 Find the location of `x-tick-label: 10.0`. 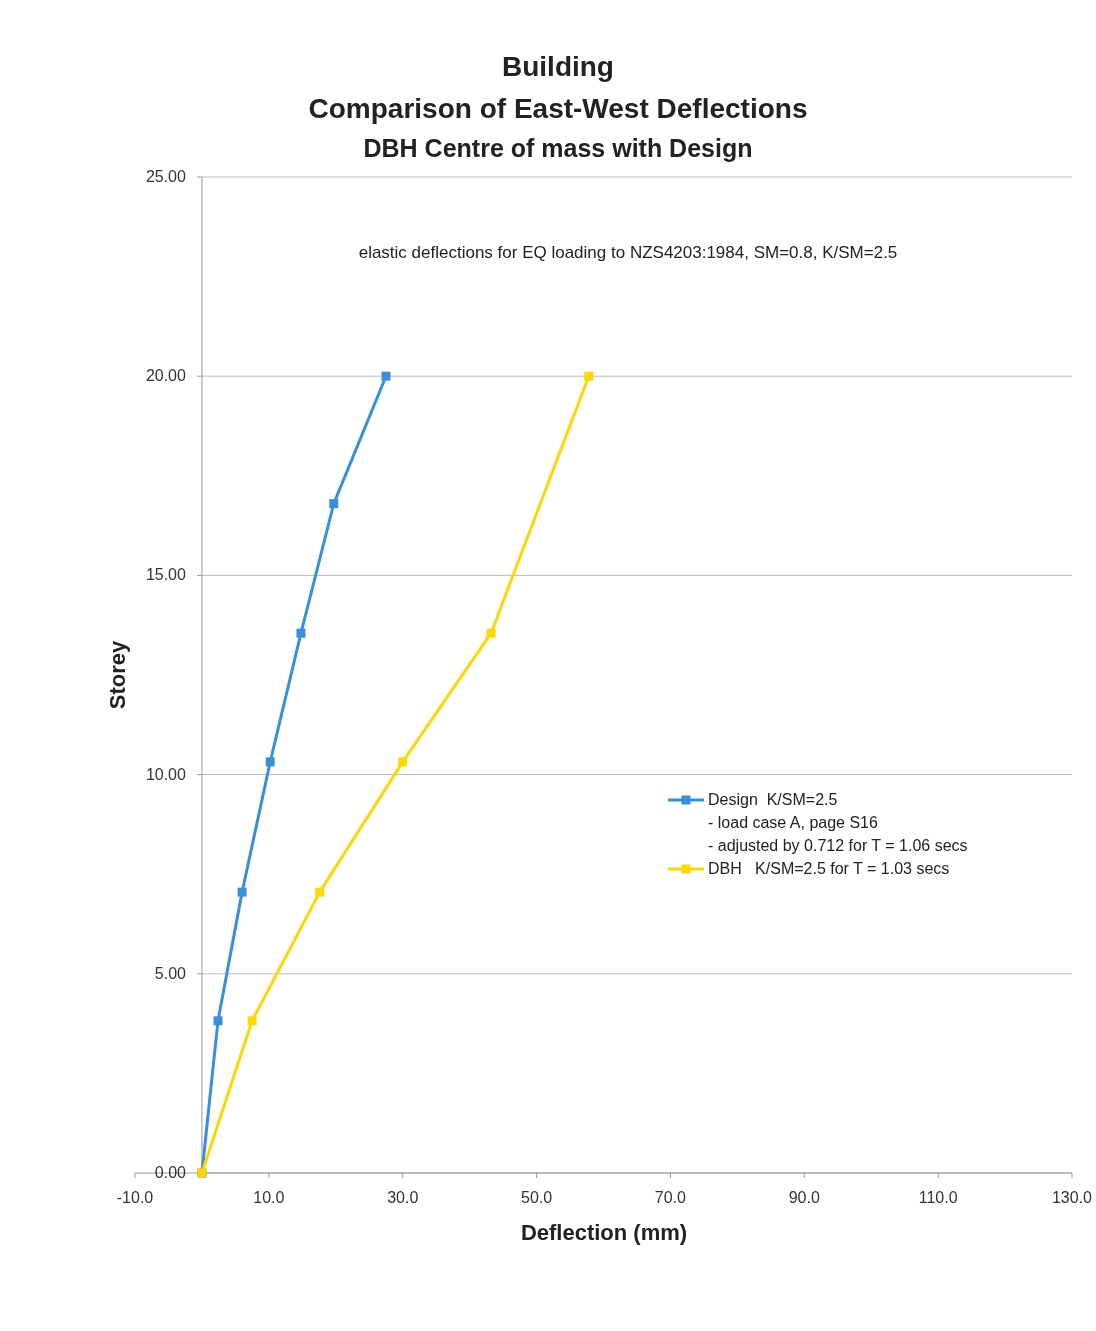

x-tick-label: 10.0 is located at coordinates (269, 1197).